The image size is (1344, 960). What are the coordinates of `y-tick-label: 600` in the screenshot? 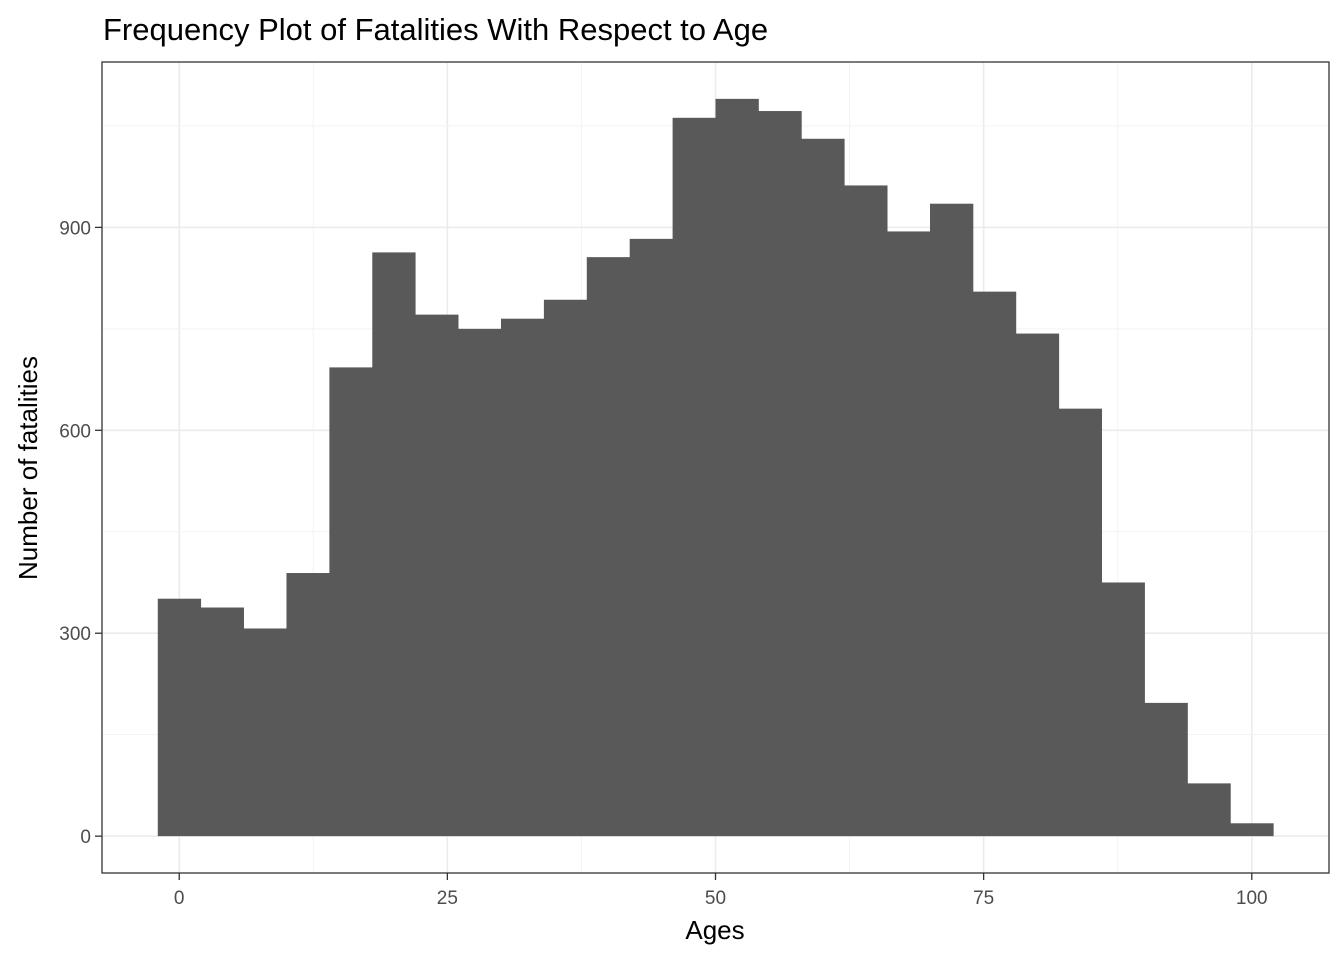 It's located at (75, 431).